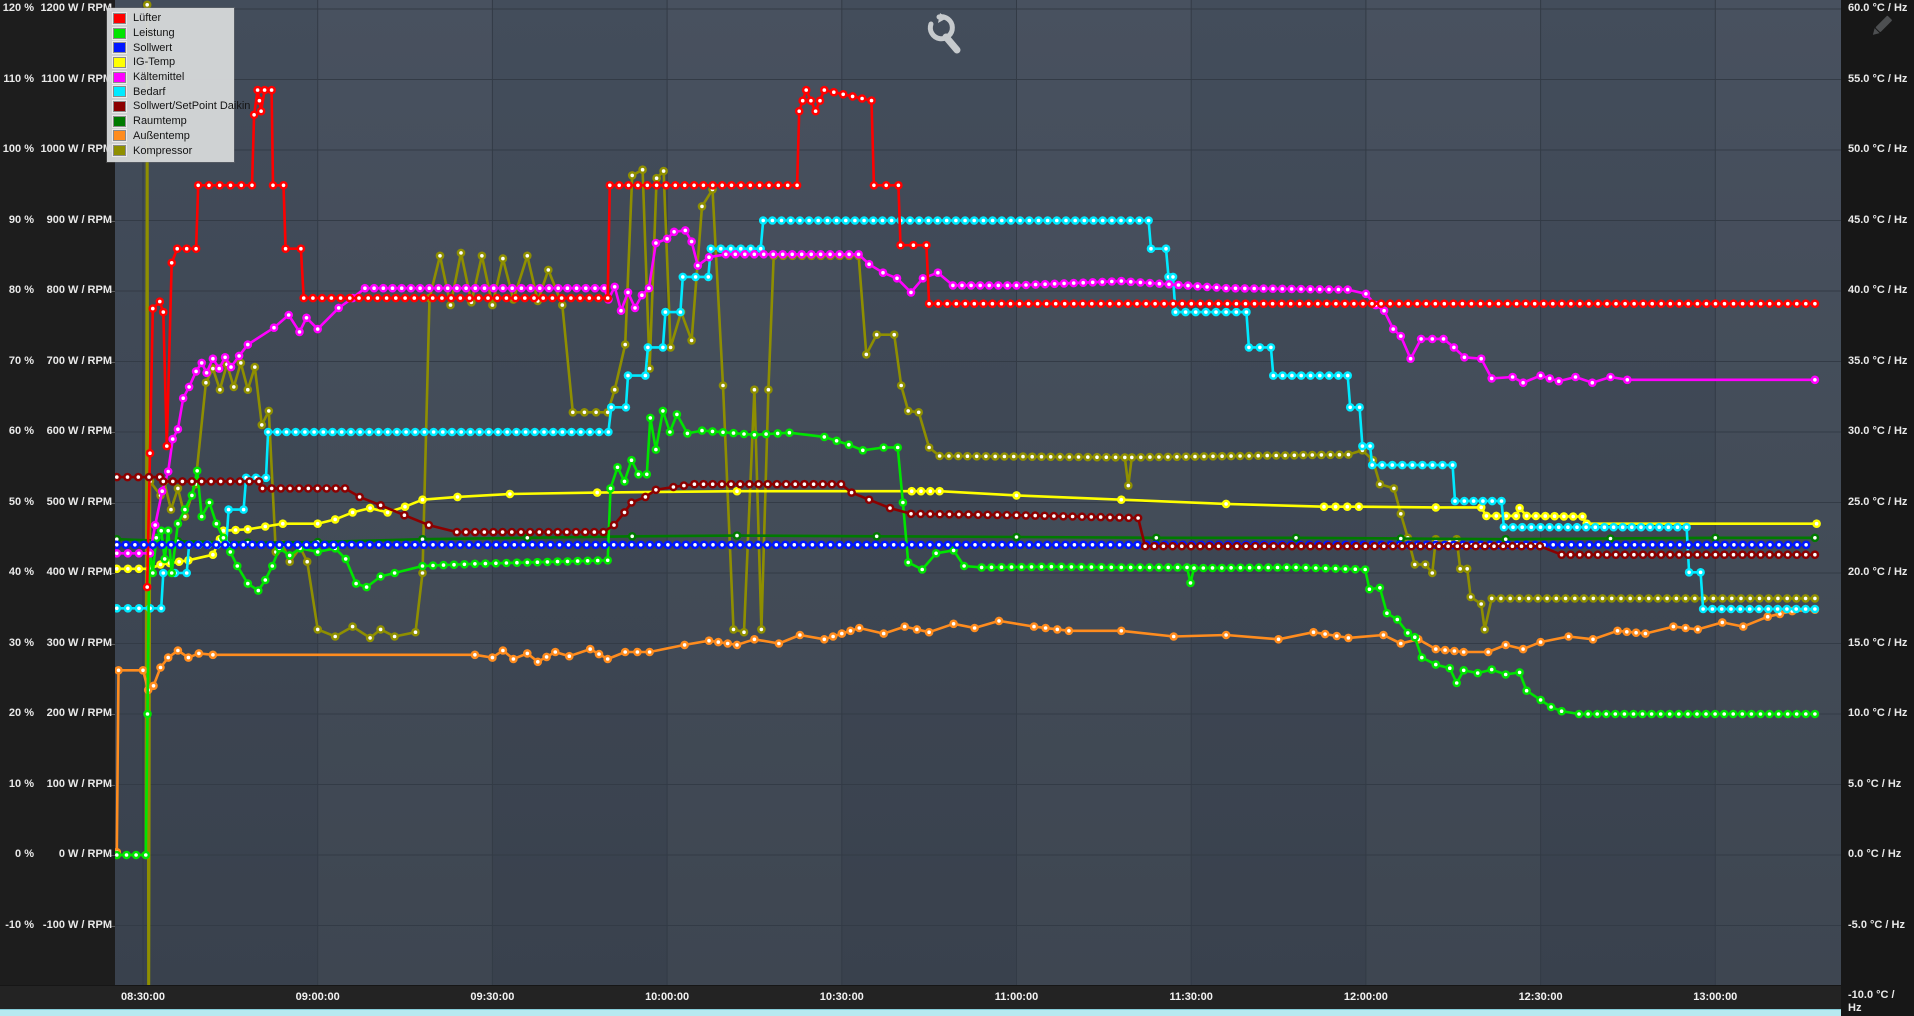 The image size is (1914, 1016). What do you see at coordinates (18, 8) in the screenshot?
I see `tick-percent: 120 %` at bounding box center [18, 8].